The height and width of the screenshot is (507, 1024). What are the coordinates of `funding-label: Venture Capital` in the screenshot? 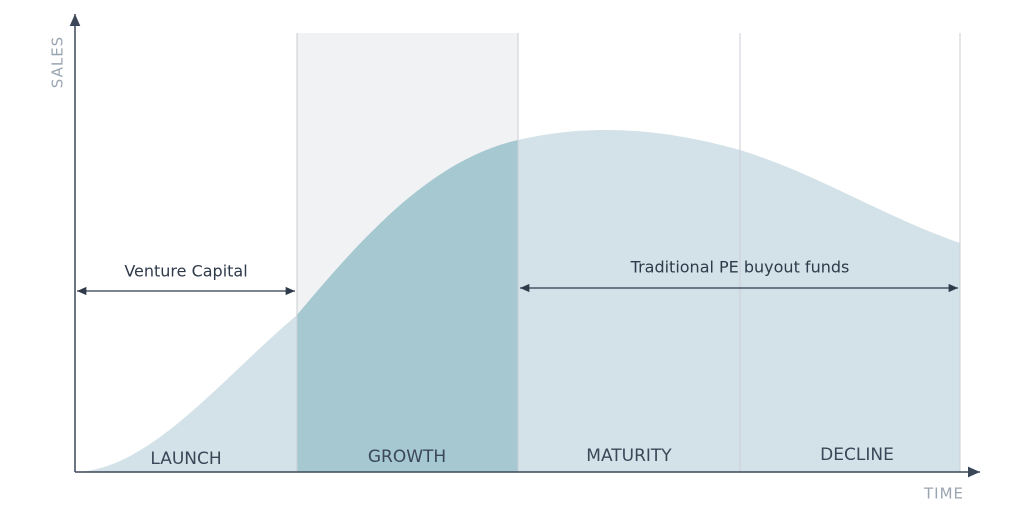 It's located at (185, 271).